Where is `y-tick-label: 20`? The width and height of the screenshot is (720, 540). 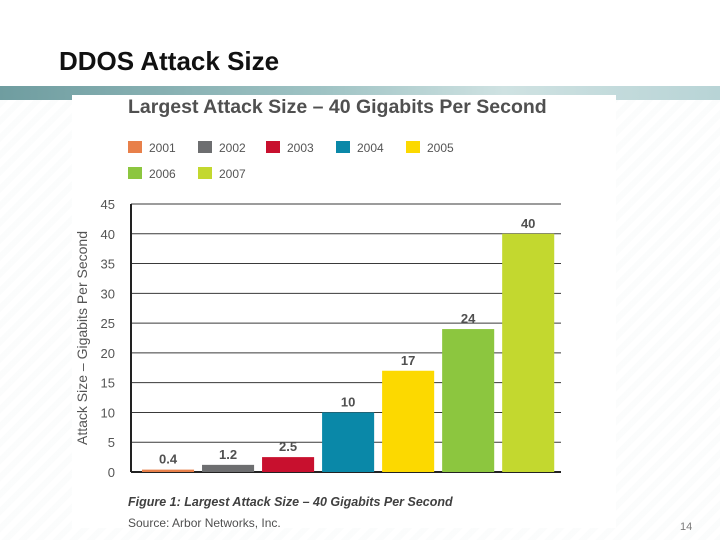 y-tick-label: 20 is located at coordinates (108, 353).